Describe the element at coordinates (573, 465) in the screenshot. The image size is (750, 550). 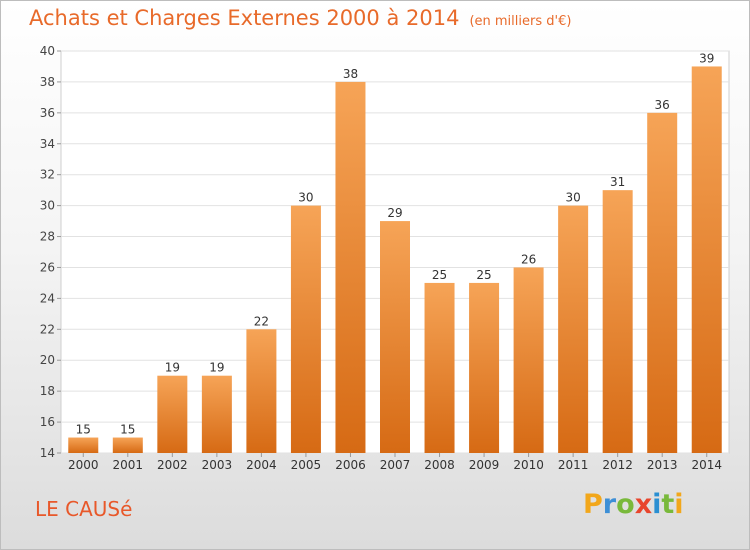
I see `x-tick-label: 2011` at that location.